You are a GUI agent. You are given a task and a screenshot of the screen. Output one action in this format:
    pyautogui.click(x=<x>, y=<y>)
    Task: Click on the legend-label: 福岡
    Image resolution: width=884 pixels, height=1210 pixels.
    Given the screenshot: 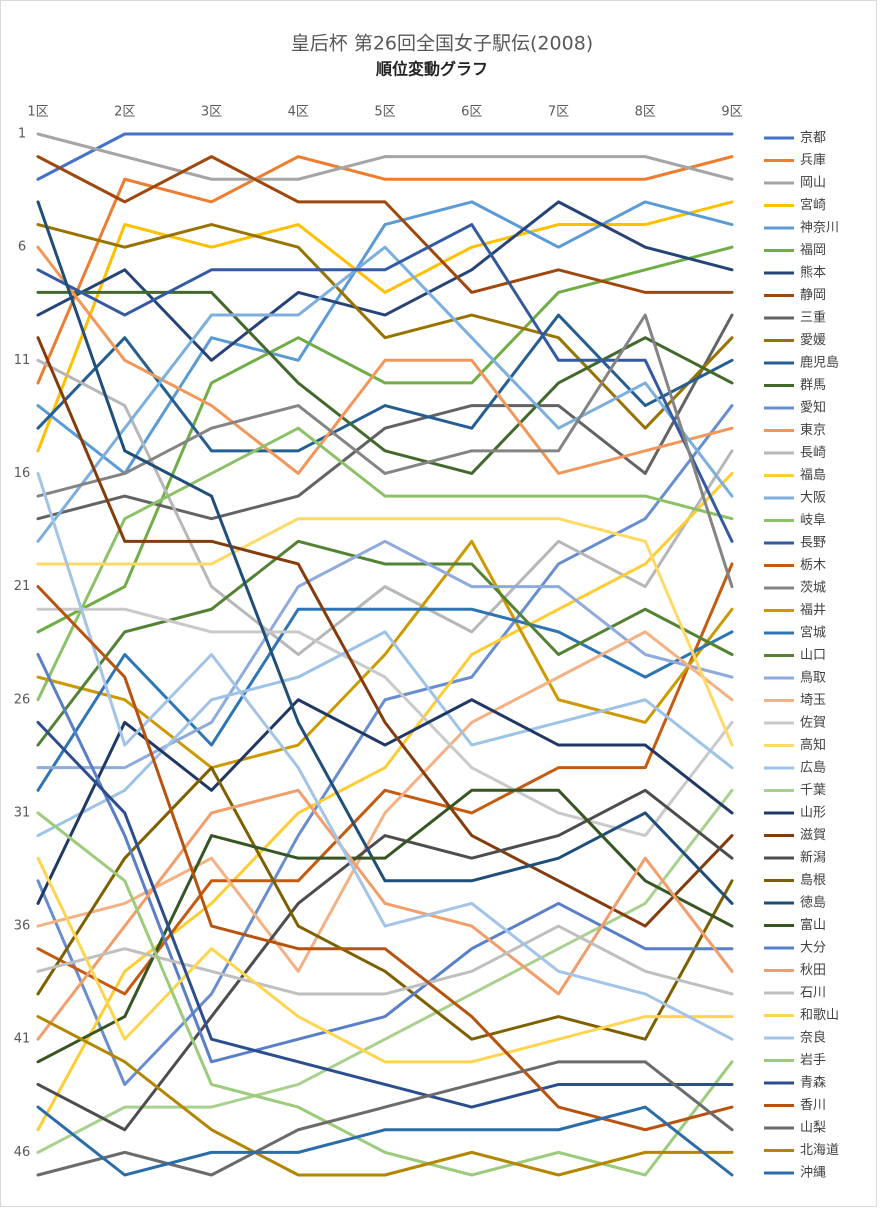 What is the action you would take?
    pyautogui.click(x=813, y=250)
    